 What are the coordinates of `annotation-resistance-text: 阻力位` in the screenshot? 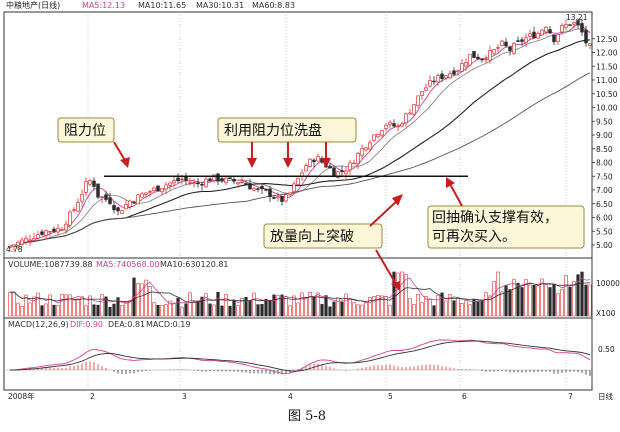 It's located at (85, 131).